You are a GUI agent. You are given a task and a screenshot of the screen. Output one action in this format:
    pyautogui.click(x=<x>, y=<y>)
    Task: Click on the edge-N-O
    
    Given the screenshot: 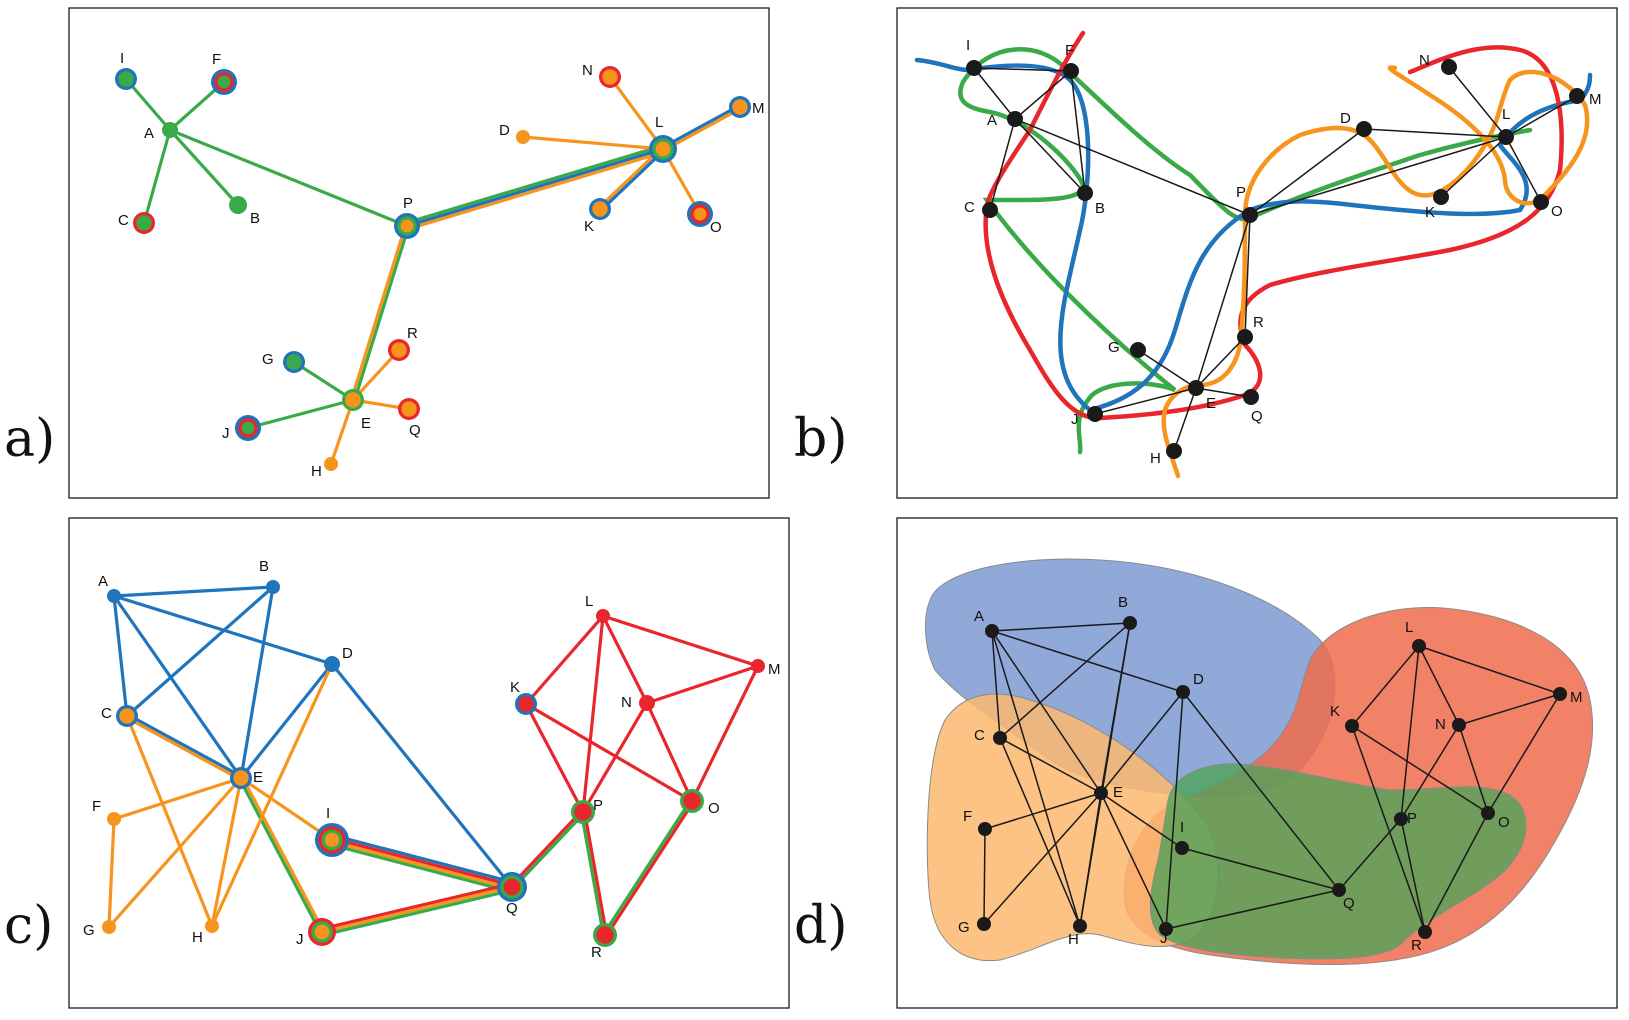 What is the action you would take?
    pyautogui.click(x=1473, y=769)
    